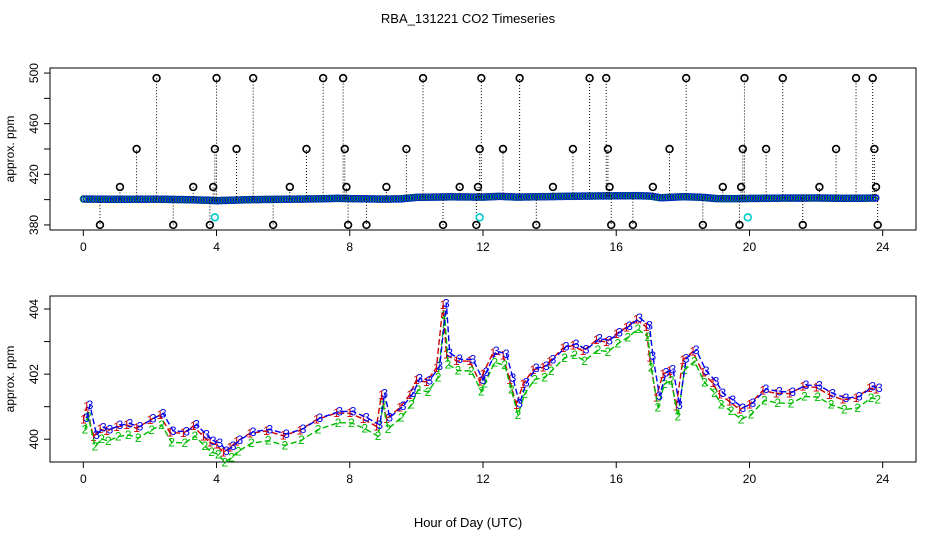 This screenshot has width=936, height=540. Describe the element at coordinates (349, 479) in the screenshot. I see `x-tick-label: 8` at that location.